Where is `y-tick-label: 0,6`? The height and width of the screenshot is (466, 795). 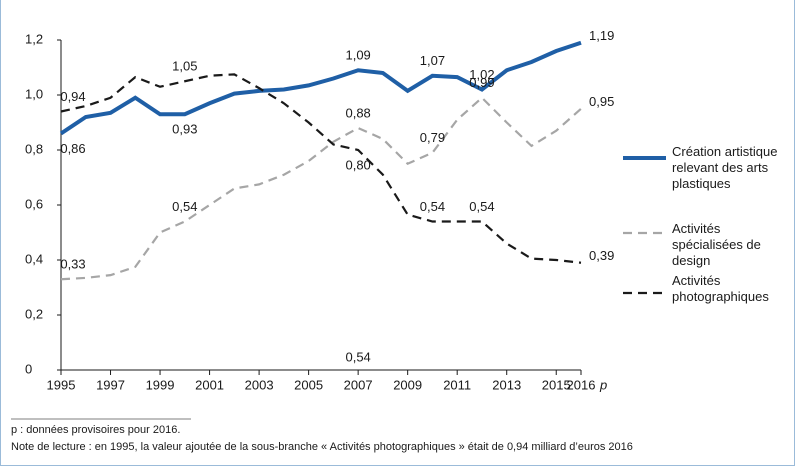
y-tick-label: 0,6 is located at coordinates (34, 203).